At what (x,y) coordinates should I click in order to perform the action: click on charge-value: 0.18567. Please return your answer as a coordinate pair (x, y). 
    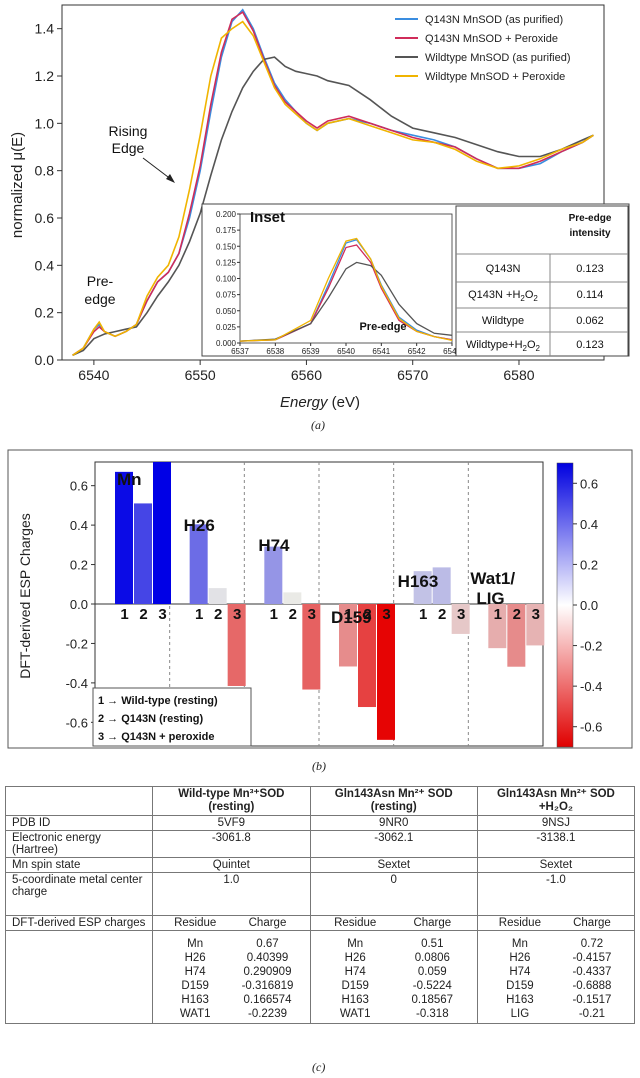
    Looking at the image, I should click on (432, 1000).